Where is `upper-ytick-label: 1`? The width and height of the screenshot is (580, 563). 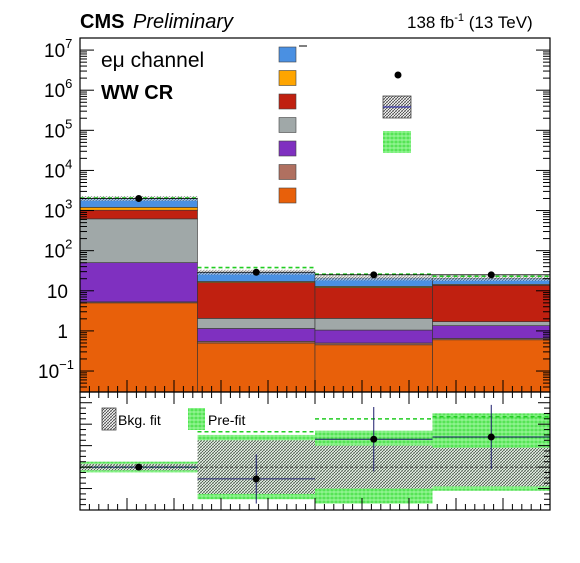
upper-ytick-label: 1 is located at coordinates (62, 332).